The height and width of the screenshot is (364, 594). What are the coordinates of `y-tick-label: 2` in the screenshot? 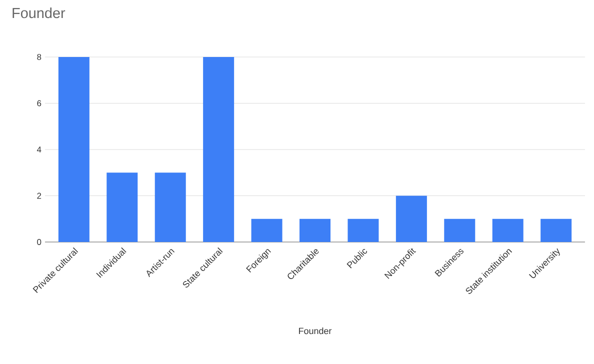 It's located at (39, 195).